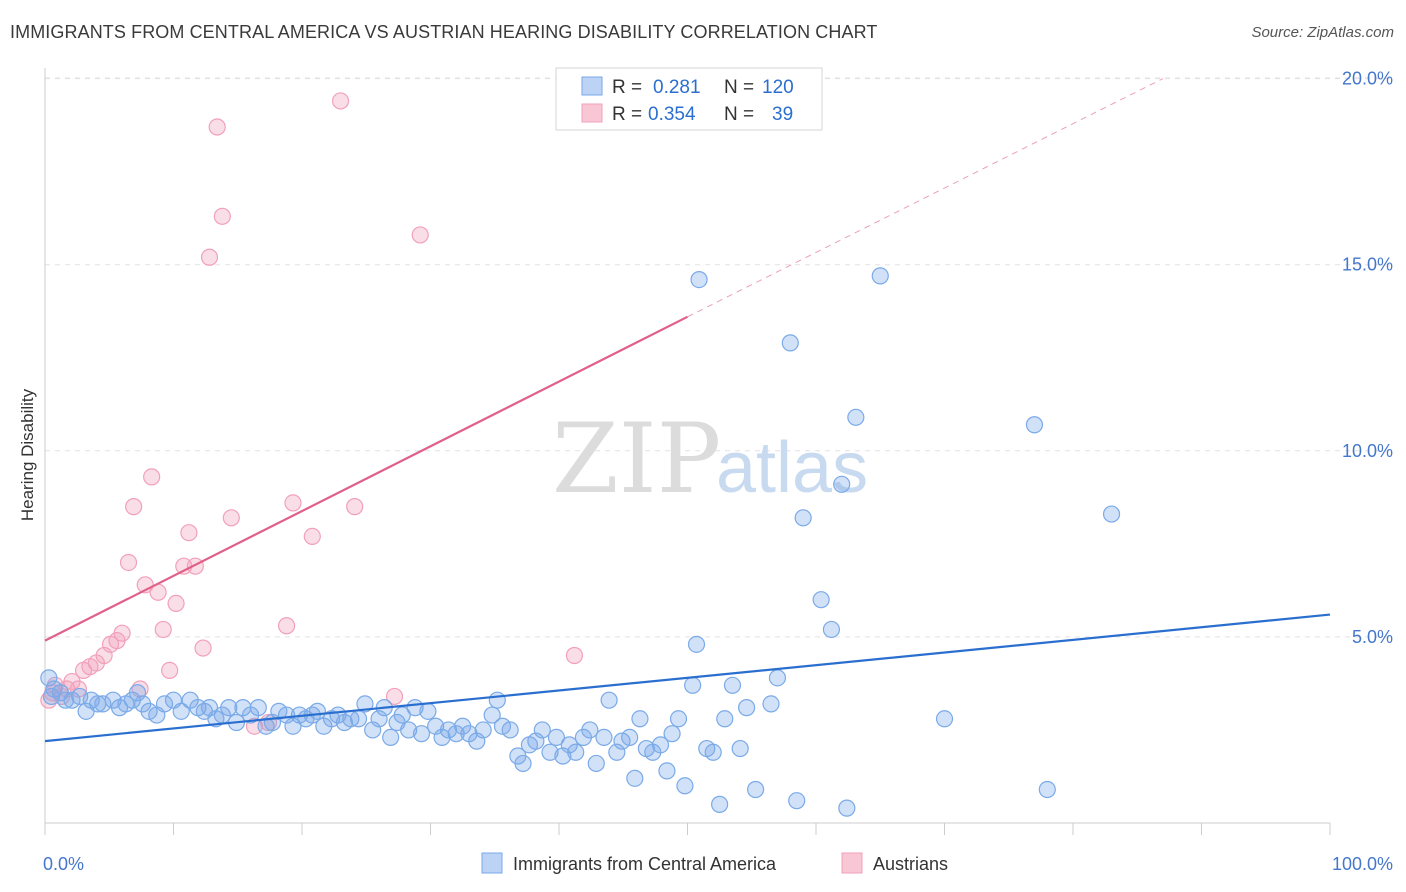 The image size is (1406, 892). Describe the element at coordinates (672, 114) in the screenshot. I see `legend-r-value-2: 0.354` at that location.